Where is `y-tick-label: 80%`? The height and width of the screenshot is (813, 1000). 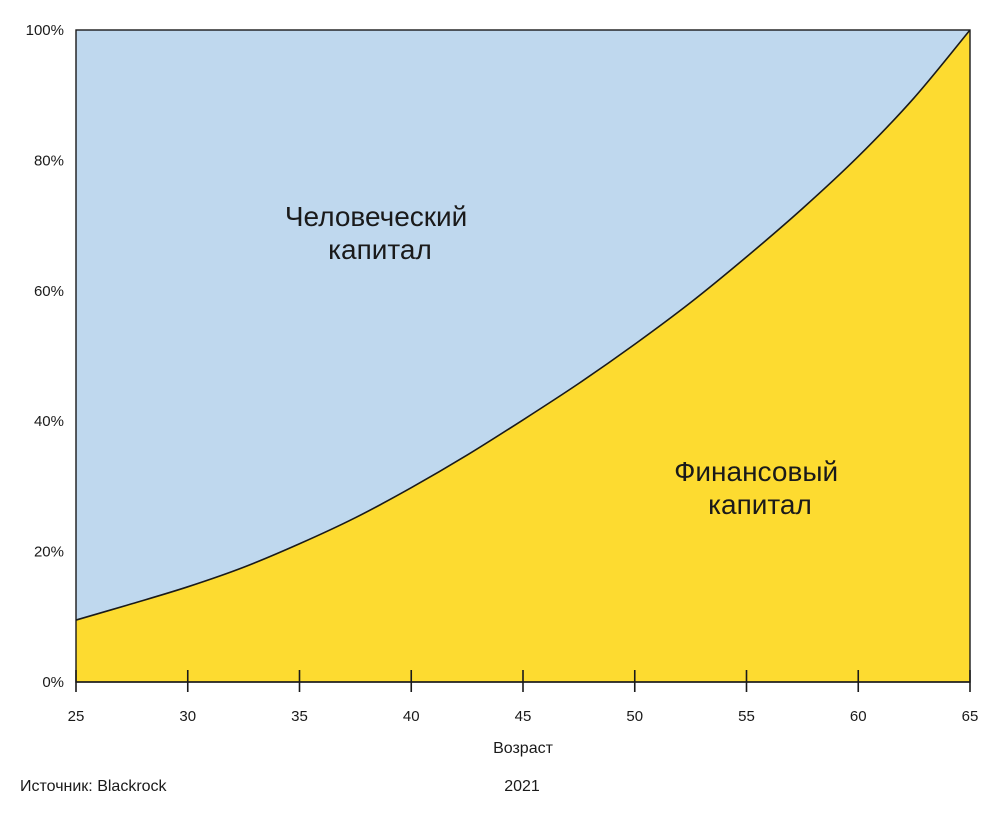 y-tick-label: 80% is located at coordinates (49, 160).